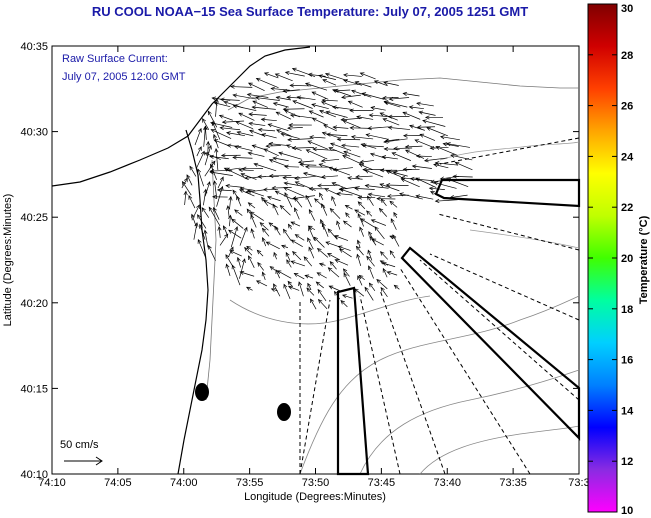 Image resolution: width=651 pixels, height=518 pixels. What do you see at coordinates (611, 260) in the screenshot?
I see `colorbar-ticks: 30 28 26 24 22 20 18 16 14 12 10` at bounding box center [611, 260].